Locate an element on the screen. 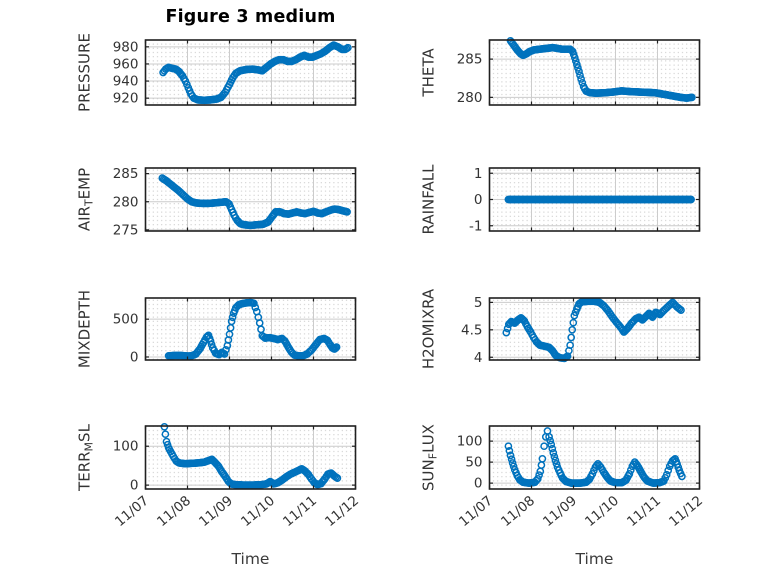  mixdepth-ytick-label: 500 is located at coordinates (126, 320).